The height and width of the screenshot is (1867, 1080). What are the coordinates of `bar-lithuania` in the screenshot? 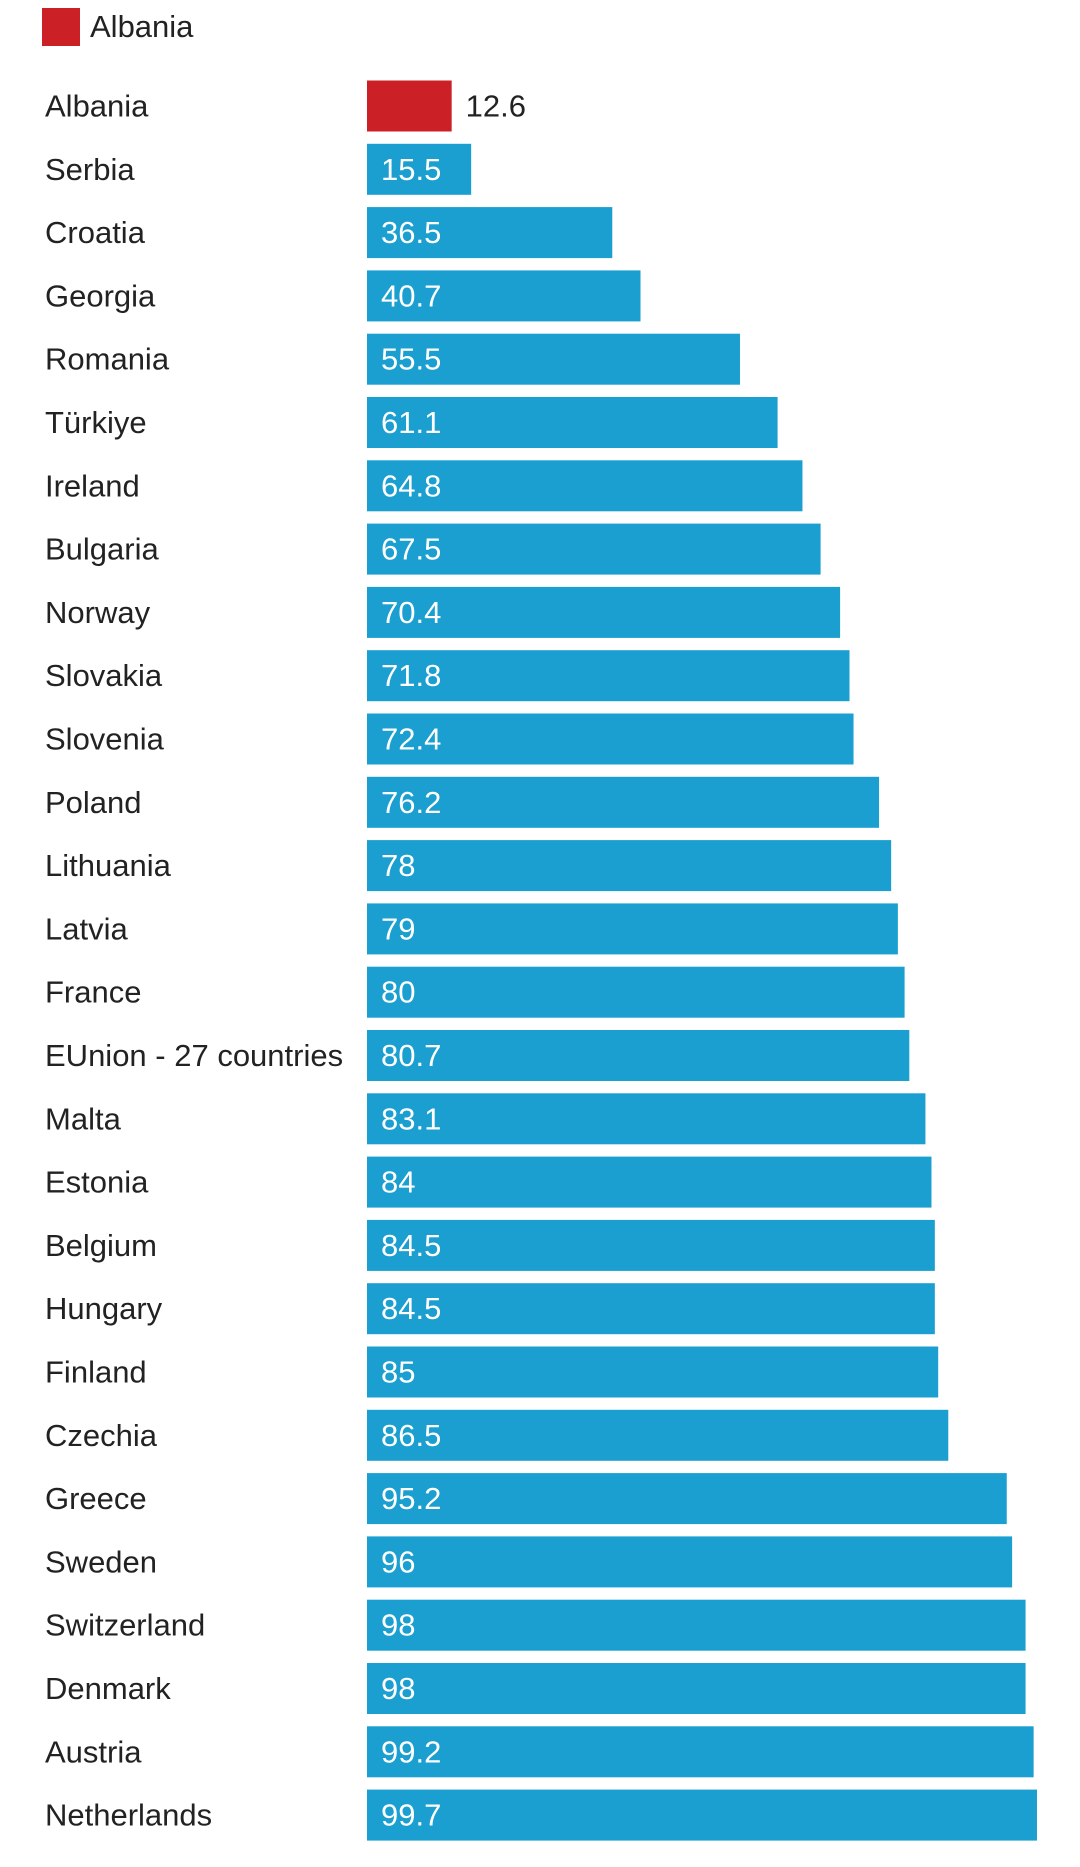 It's located at (629, 866).